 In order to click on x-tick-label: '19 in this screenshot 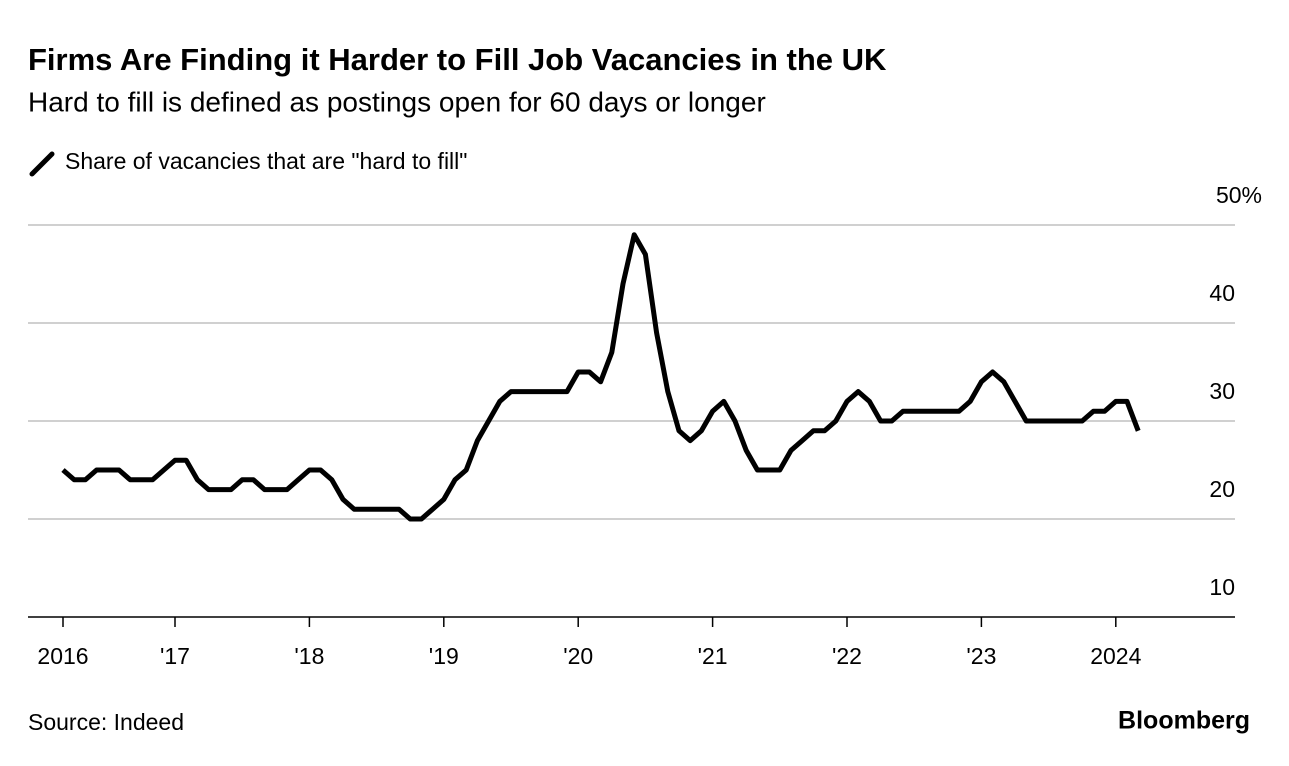, I will do `click(444, 656)`.